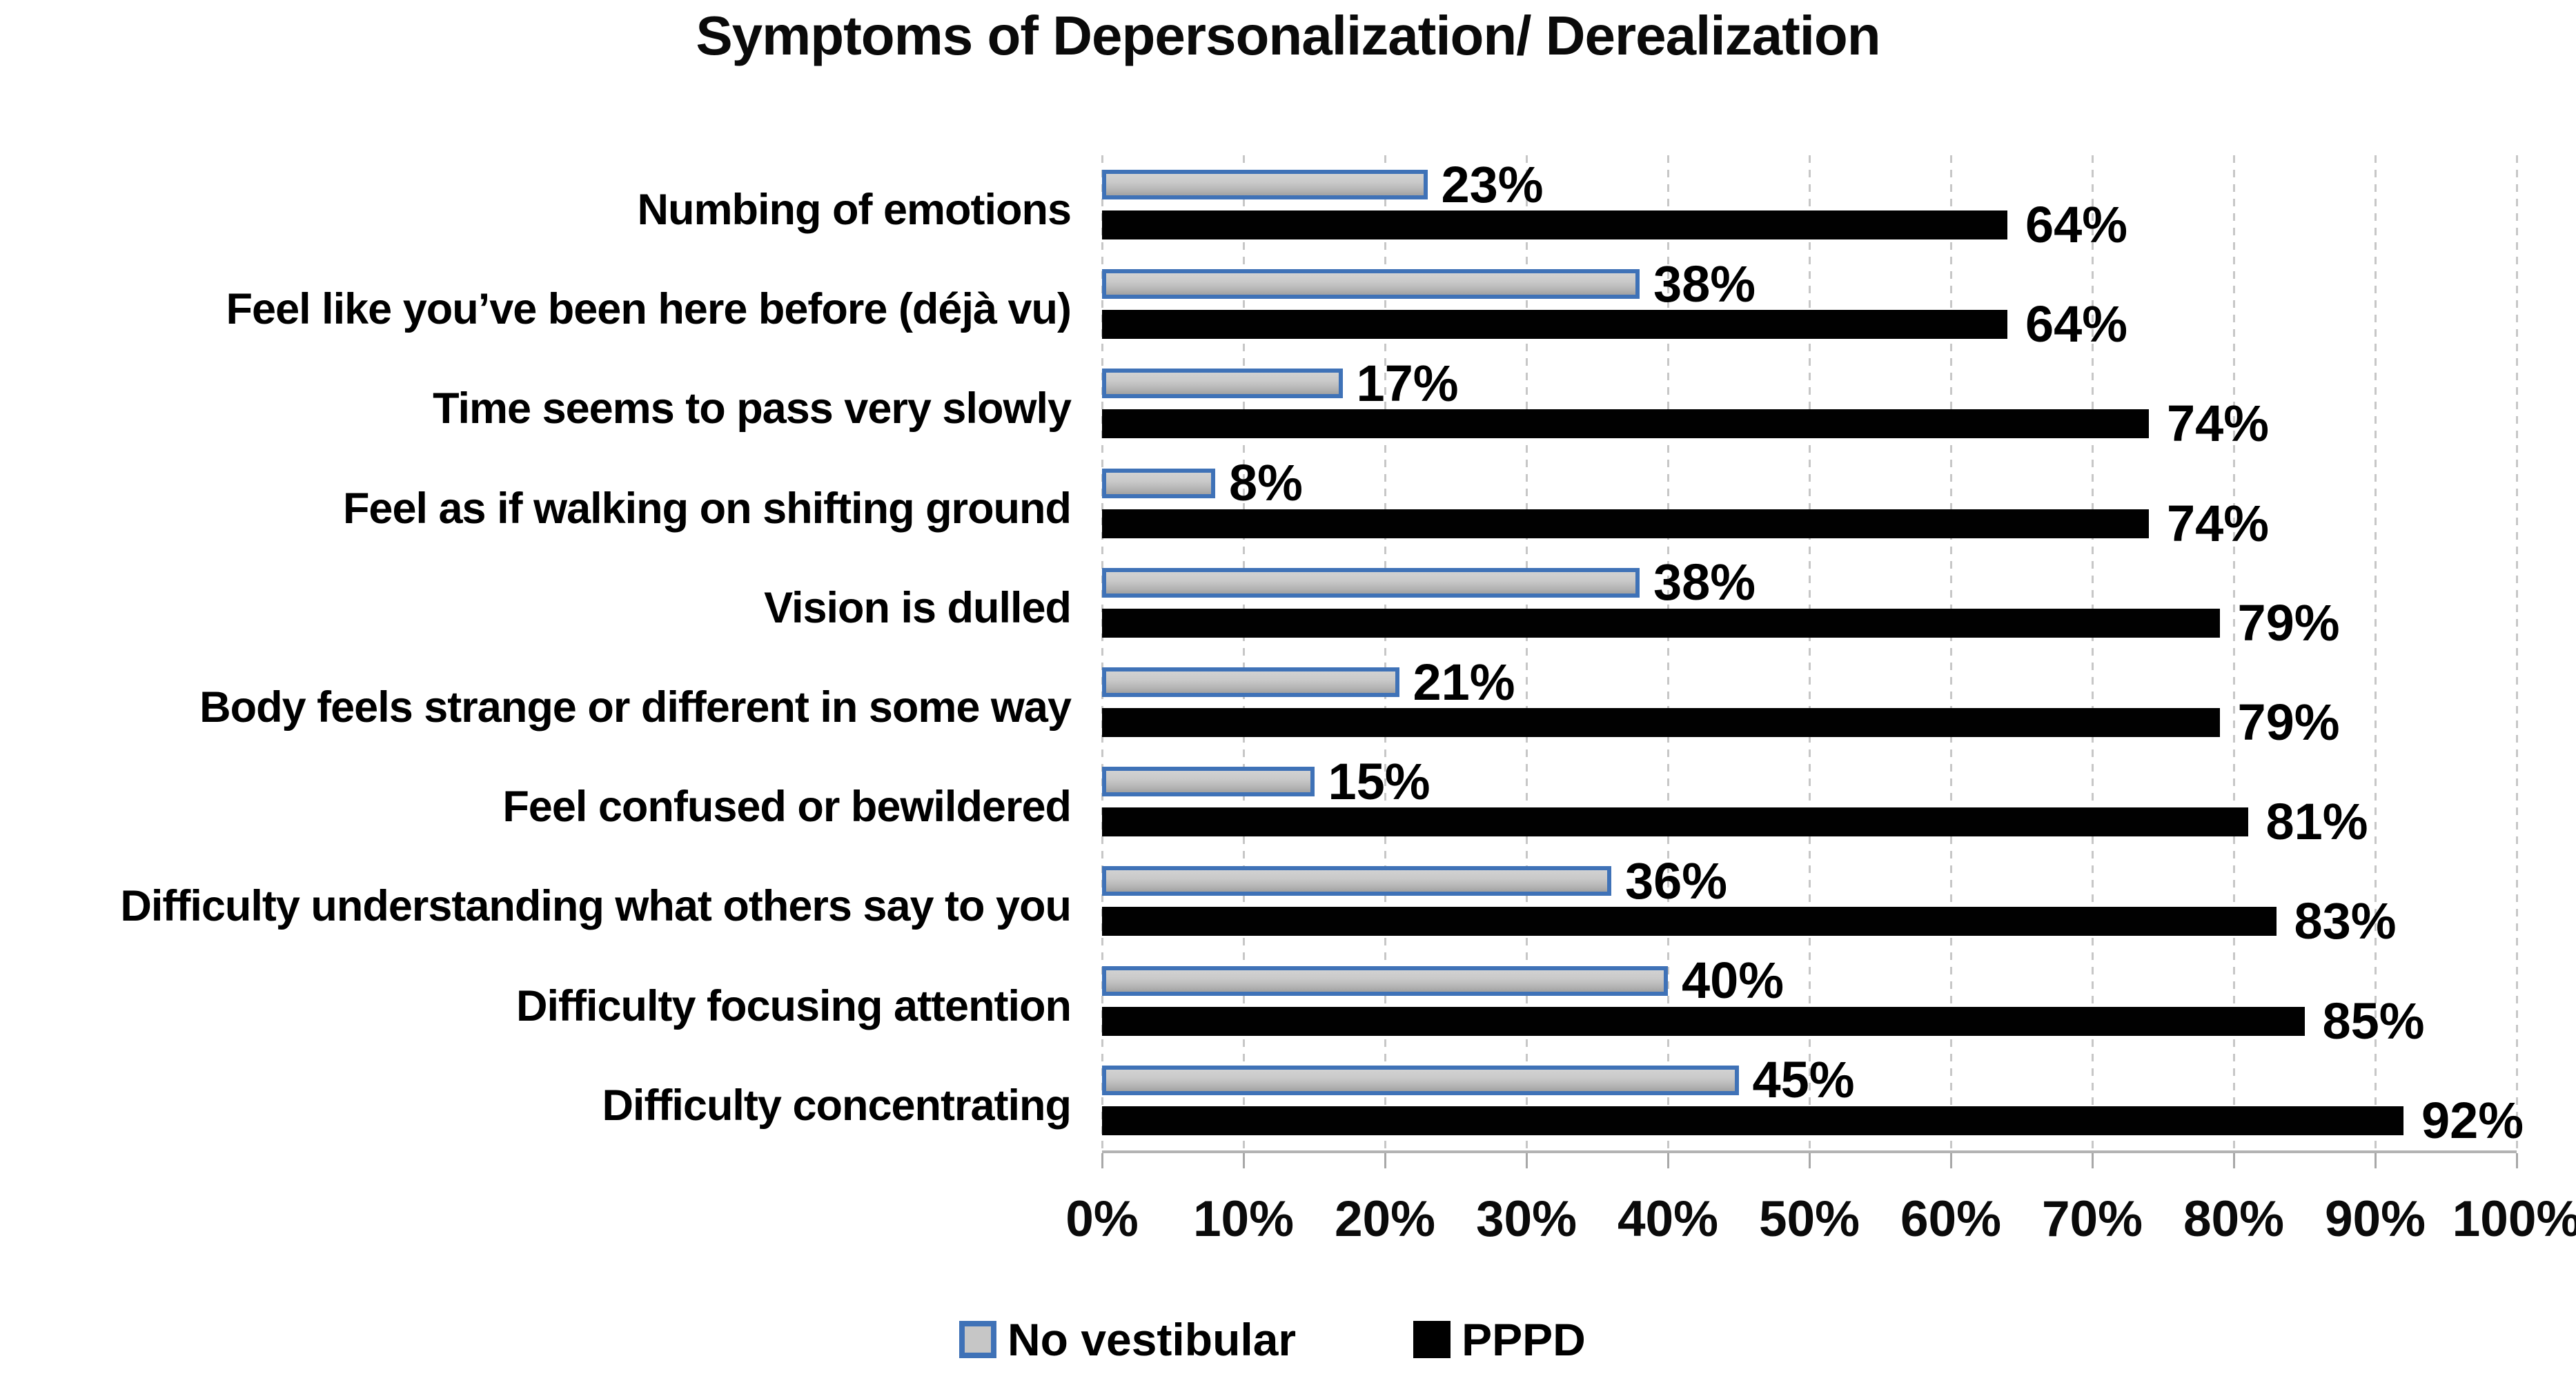  Describe the element at coordinates (1685, 523) in the screenshot. I see `bar-pppd-3: 74%` at that location.